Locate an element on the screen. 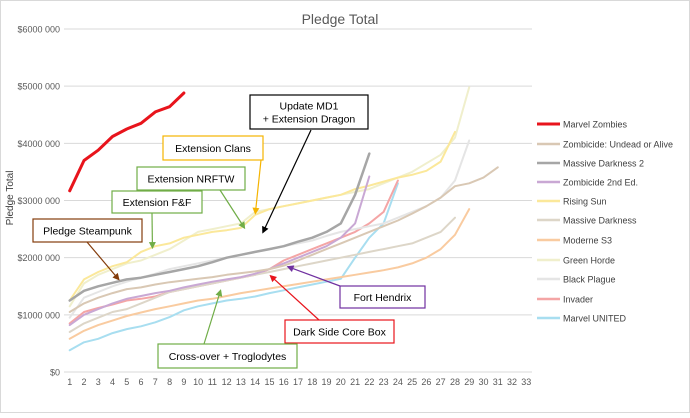 This screenshot has height=418, width=690. y-tick-label: $2000 000 is located at coordinates (38, 258).